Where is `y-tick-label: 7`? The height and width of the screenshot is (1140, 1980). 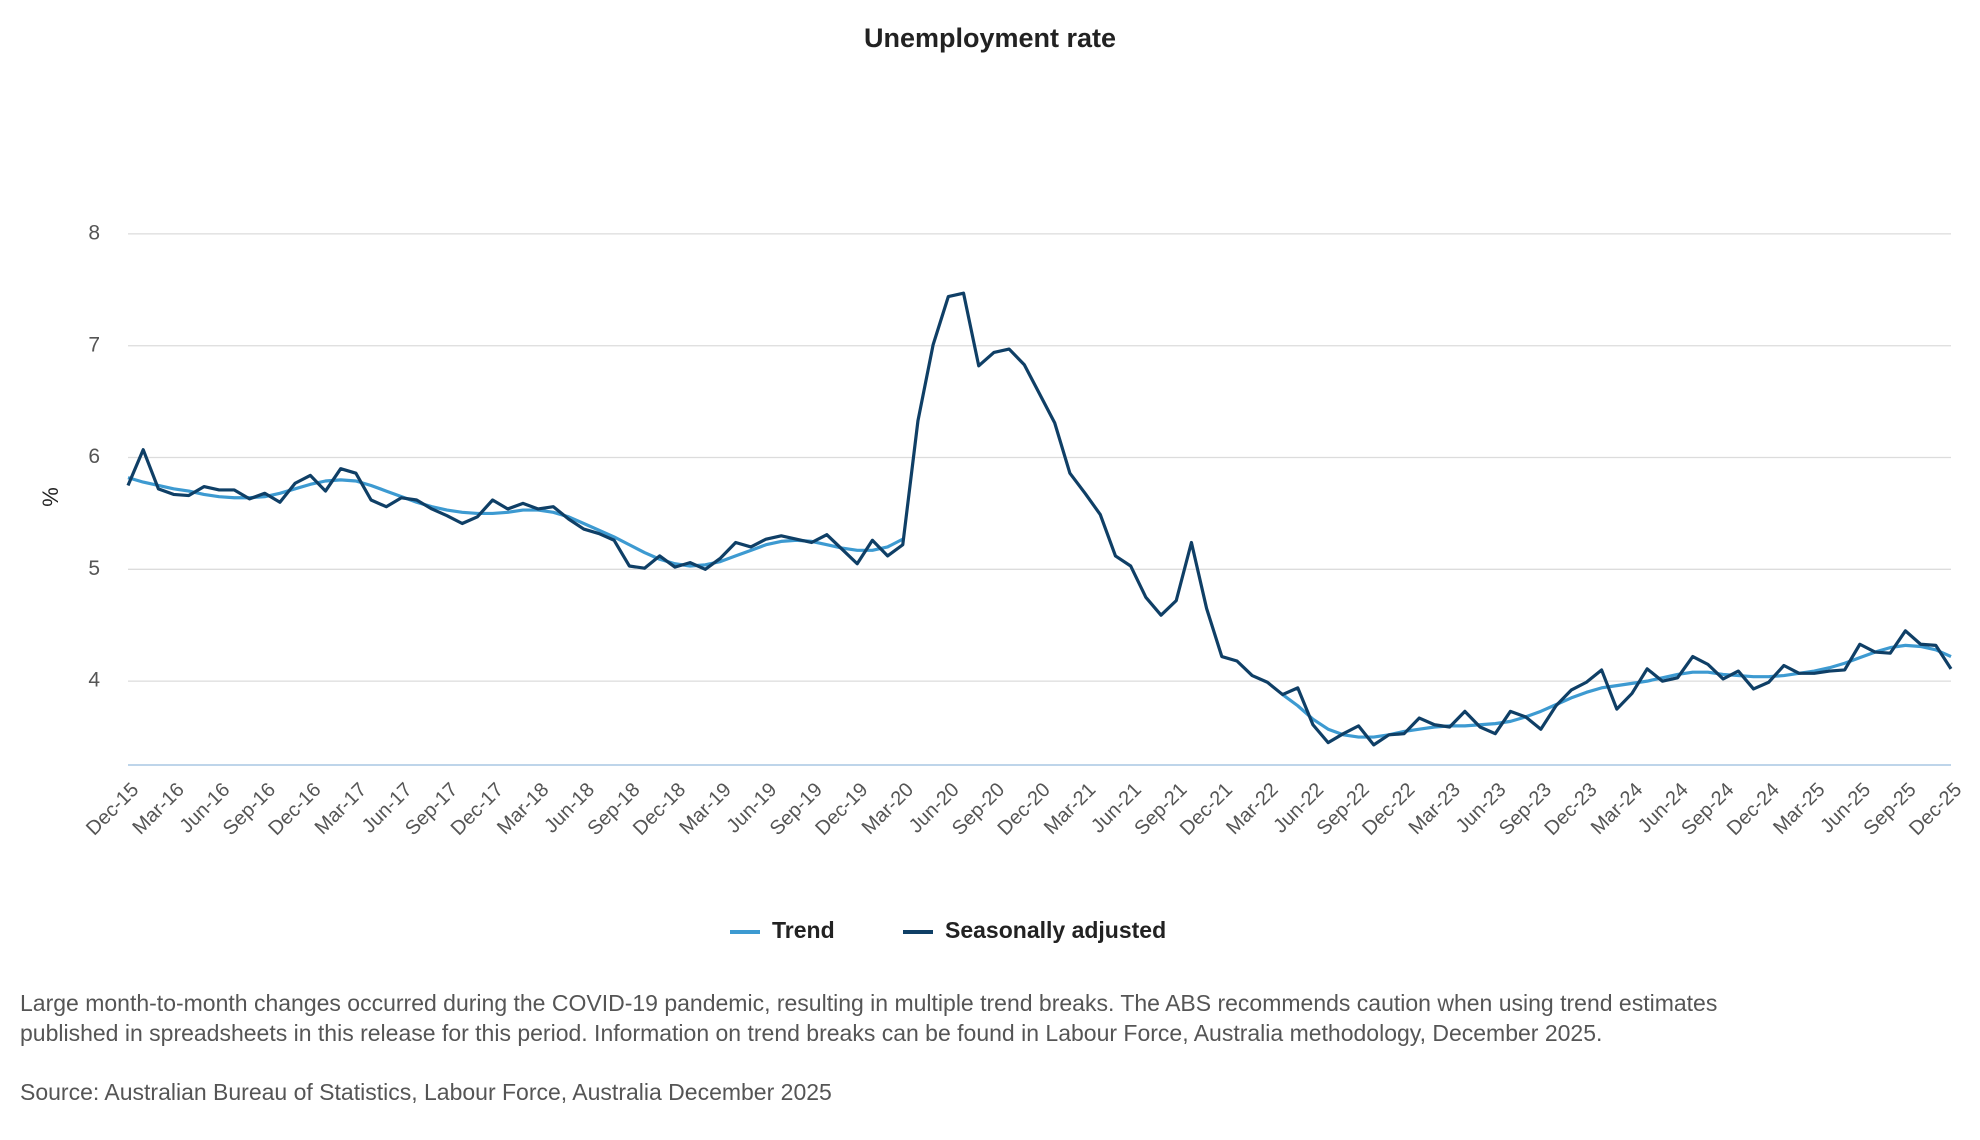
y-tick-label: 7 is located at coordinates (94, 344).